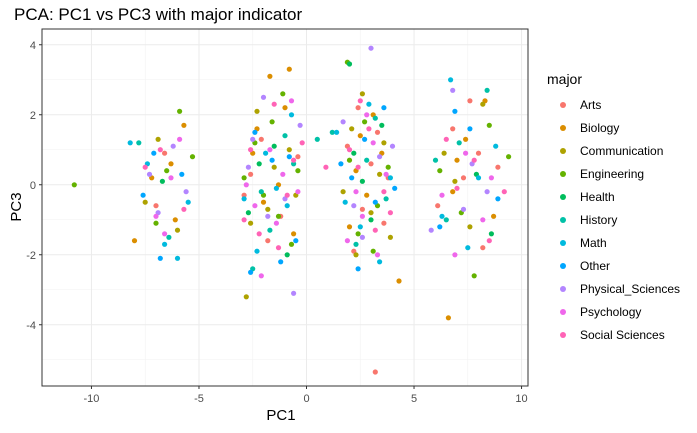  What do you see at coordinates (621, 151) in the screenshot?
I see `legend-label-communication: Communication` at bounding box center [621, 151].